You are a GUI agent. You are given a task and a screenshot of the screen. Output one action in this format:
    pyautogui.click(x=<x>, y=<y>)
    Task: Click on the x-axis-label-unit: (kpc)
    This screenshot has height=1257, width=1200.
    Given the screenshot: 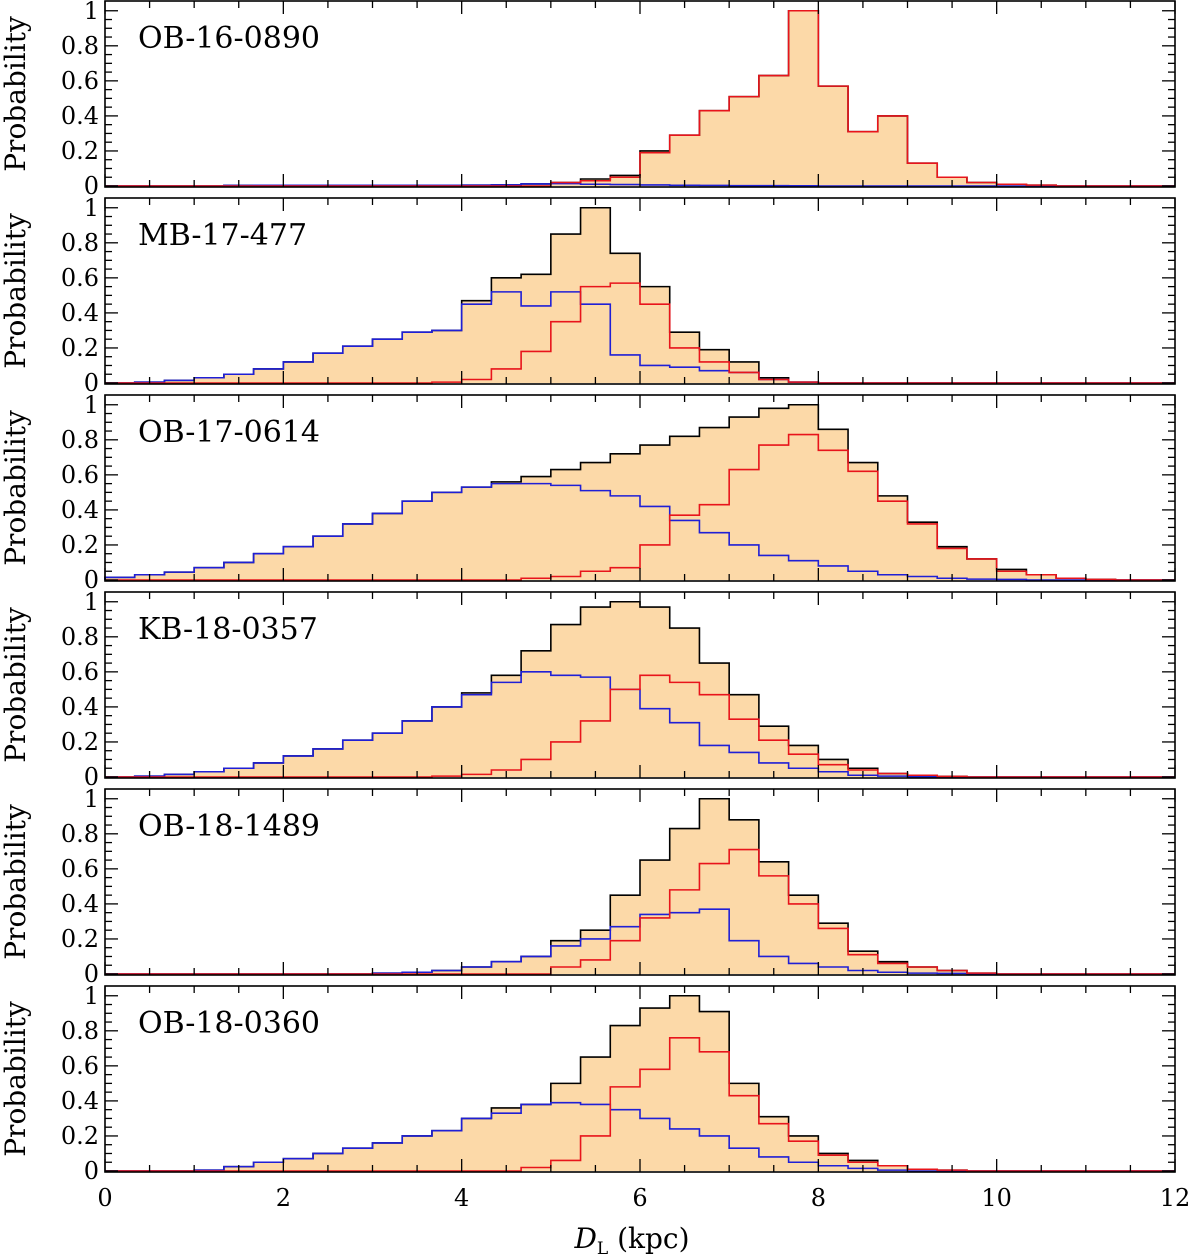 What is the action you would take?
    pyautogui.click(x=648, y=1238)
    